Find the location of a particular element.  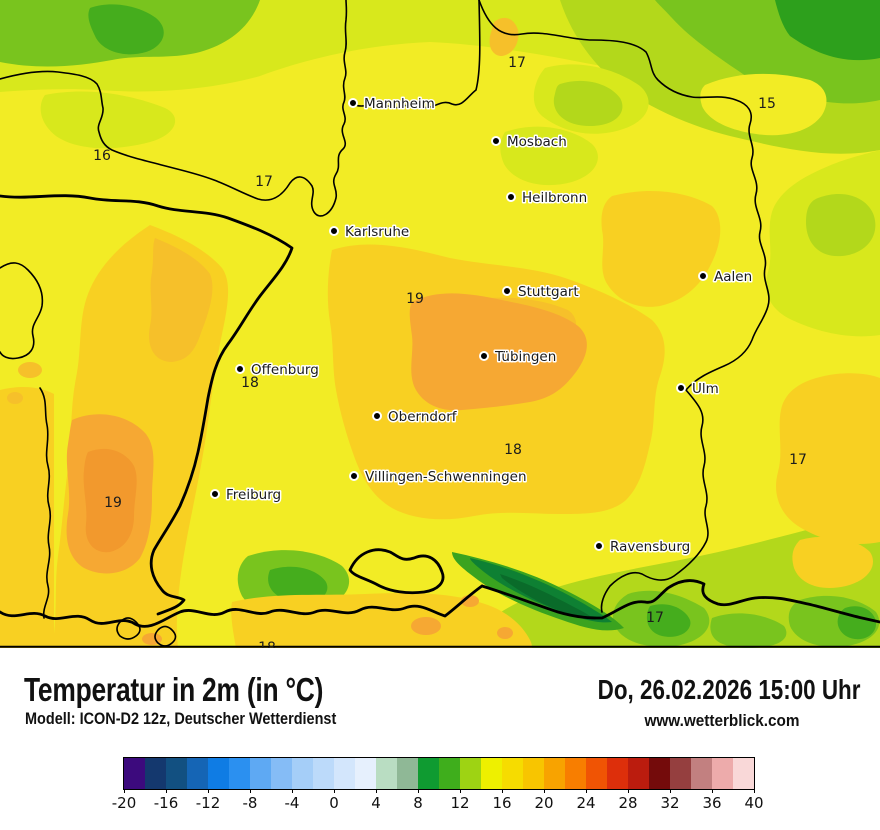

city-label: Ulm is located at coordinates (705, 389).